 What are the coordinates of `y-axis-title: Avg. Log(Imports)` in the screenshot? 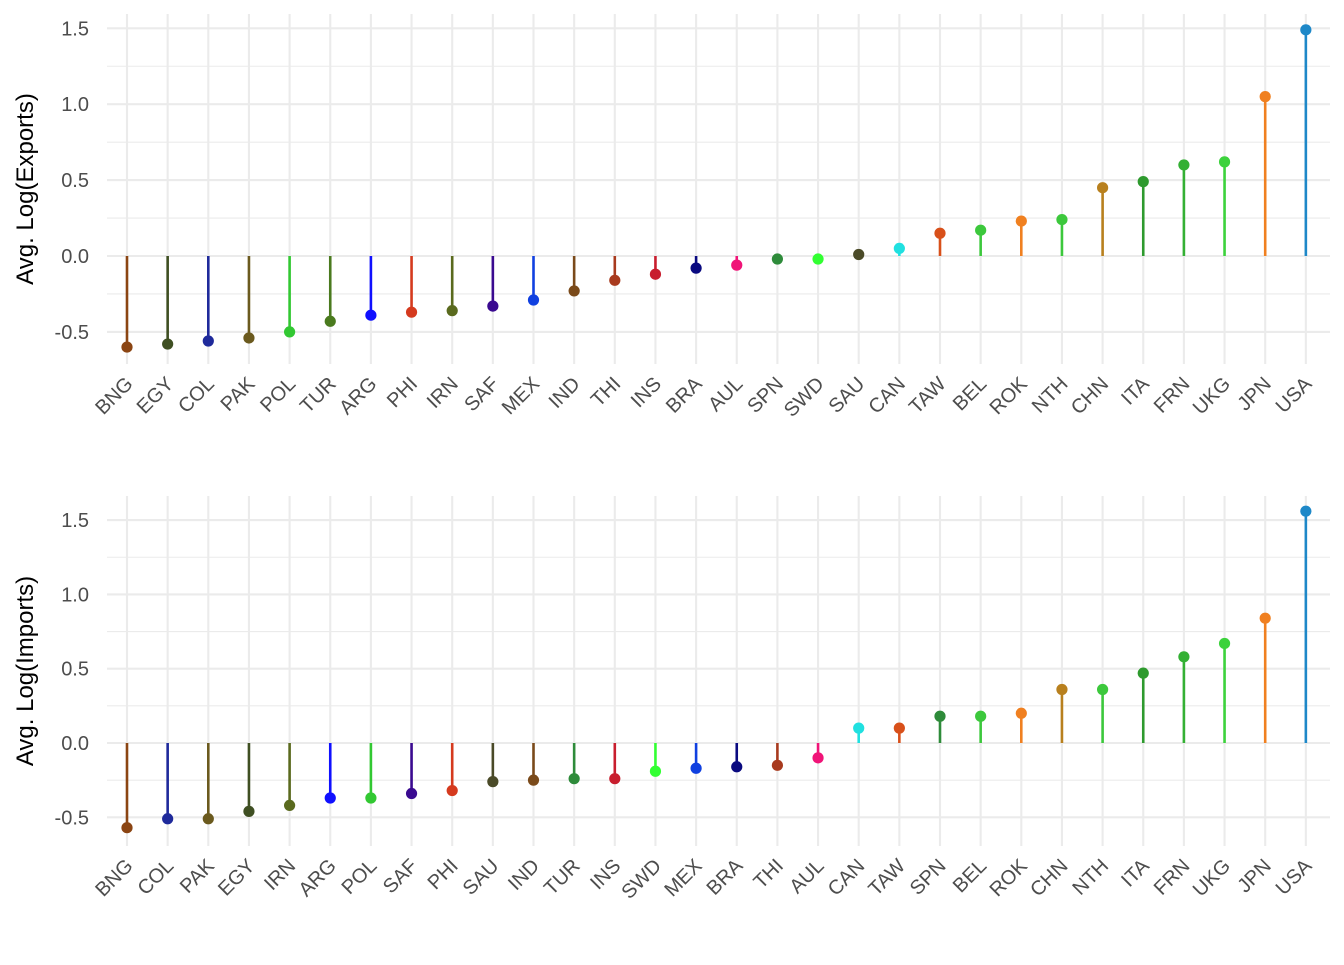 It's located at (25, 671).